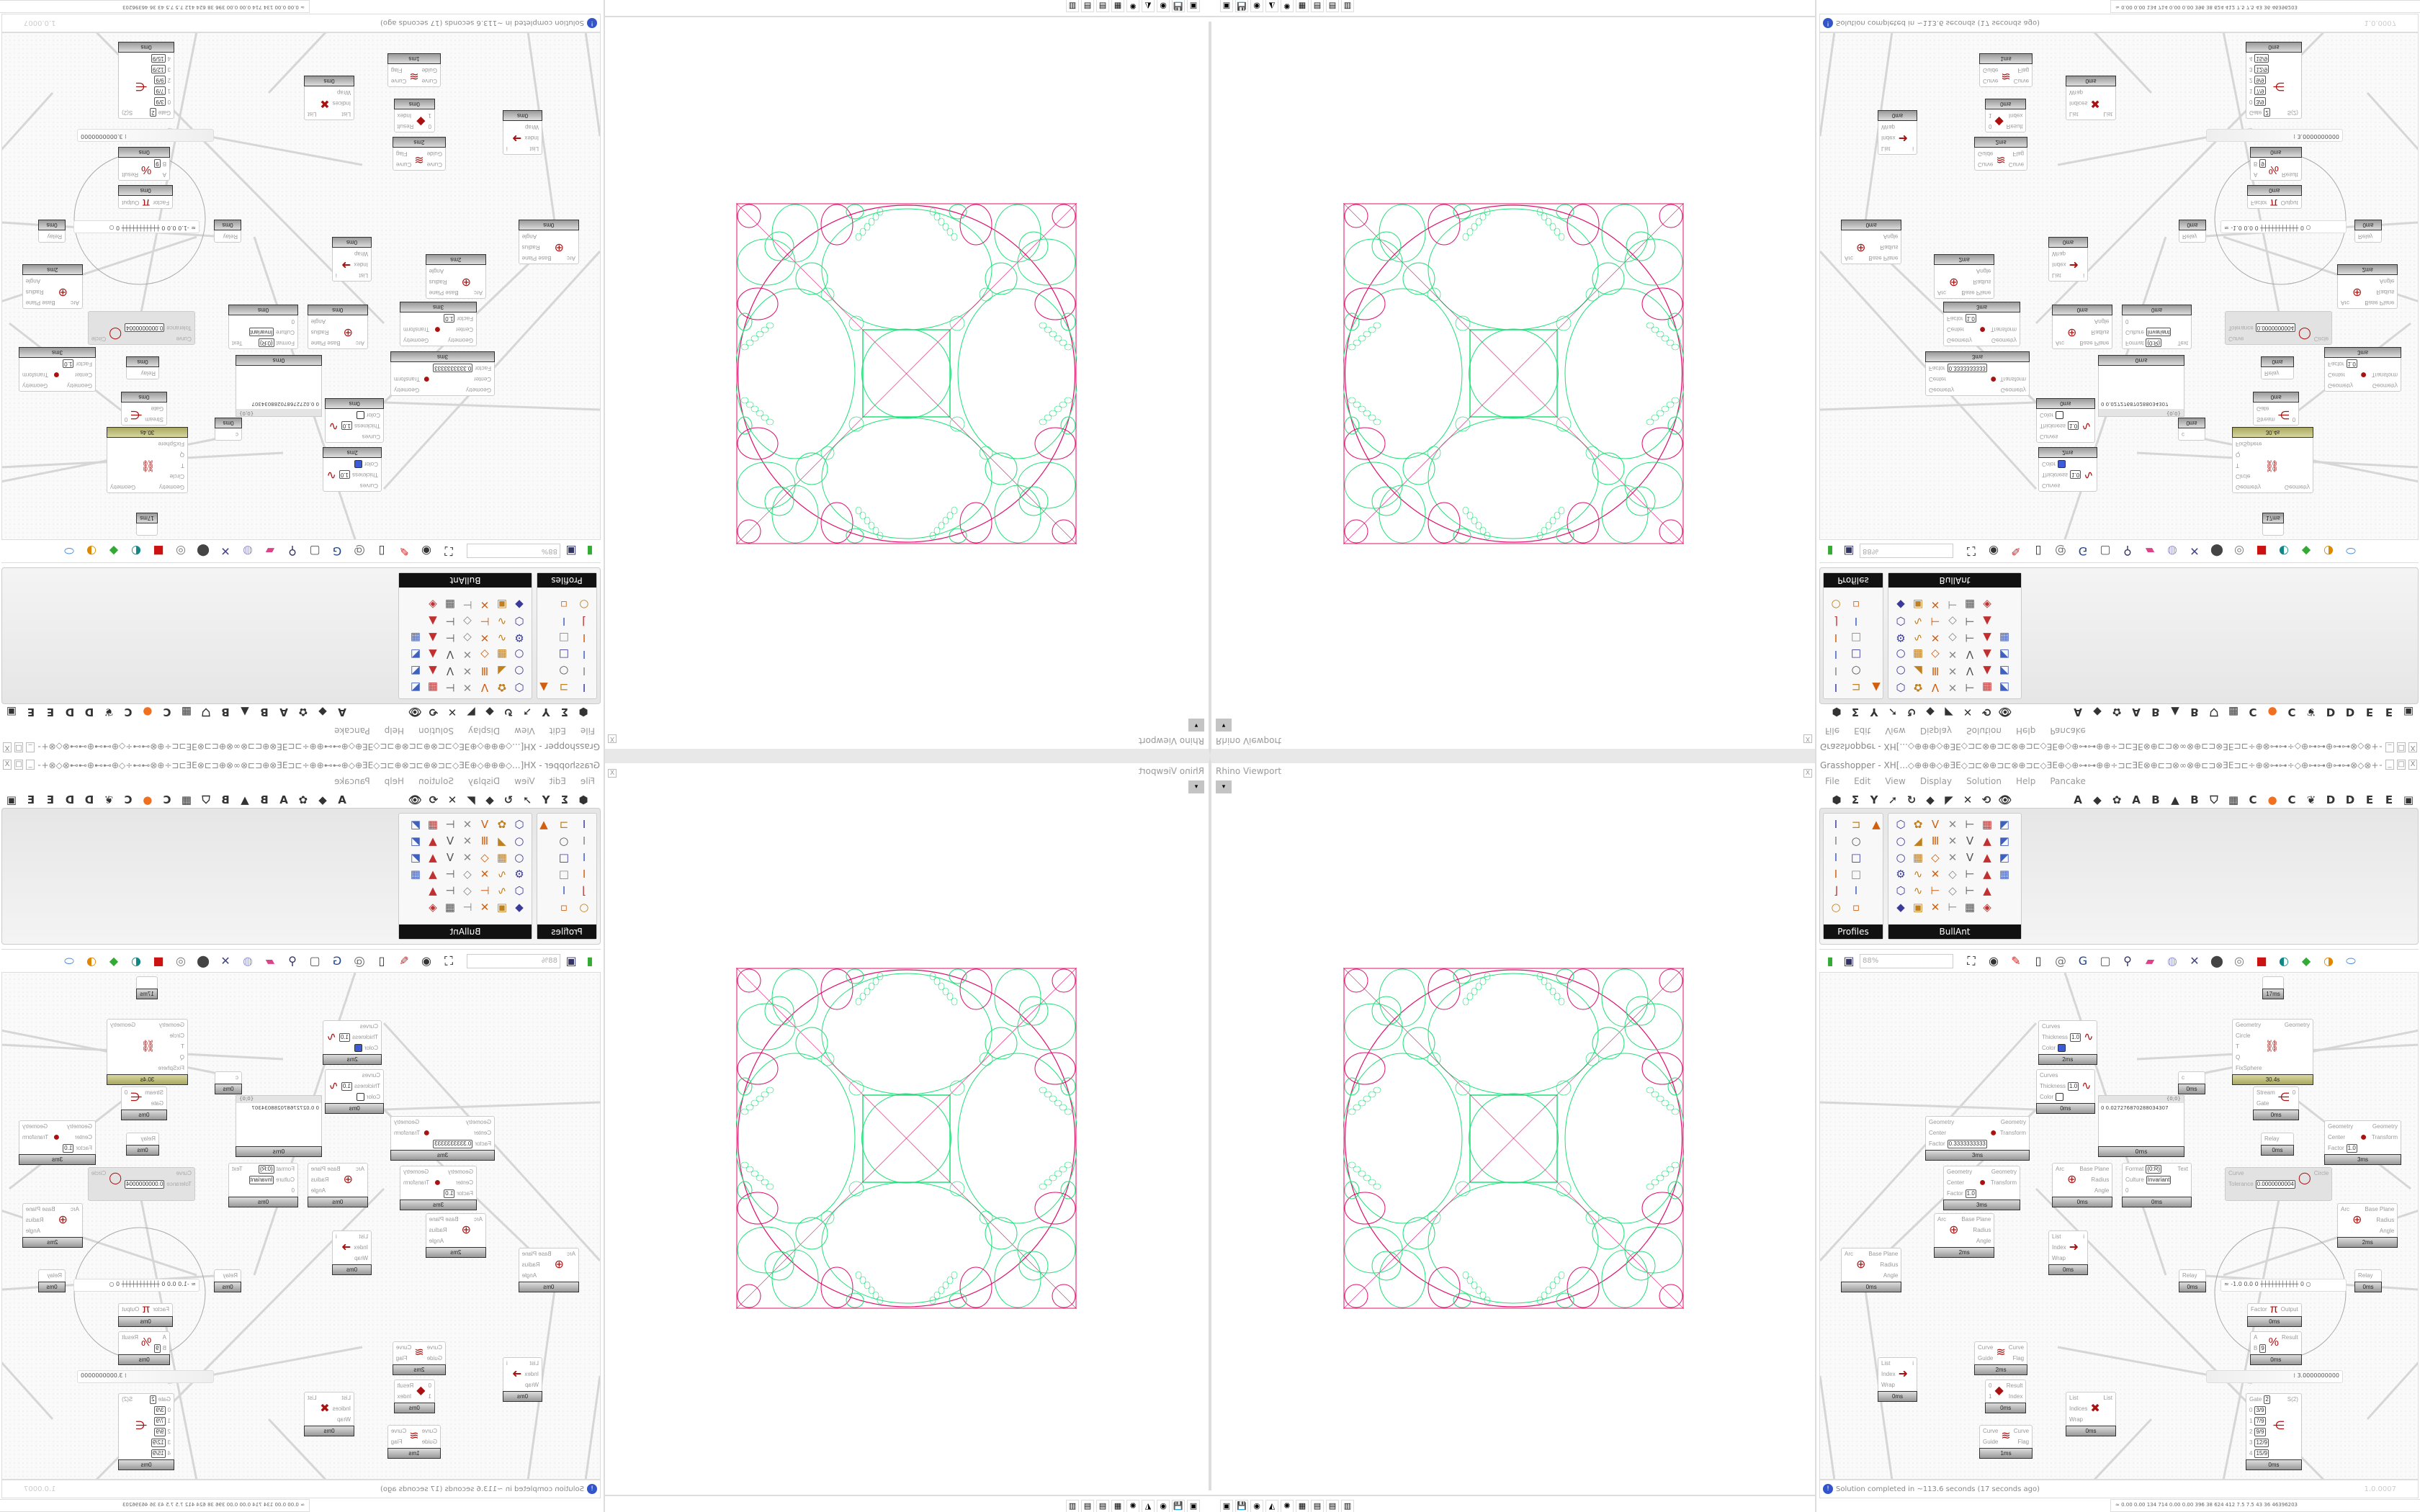  I want to click on output-port: Geometry, so click(416, 1172).